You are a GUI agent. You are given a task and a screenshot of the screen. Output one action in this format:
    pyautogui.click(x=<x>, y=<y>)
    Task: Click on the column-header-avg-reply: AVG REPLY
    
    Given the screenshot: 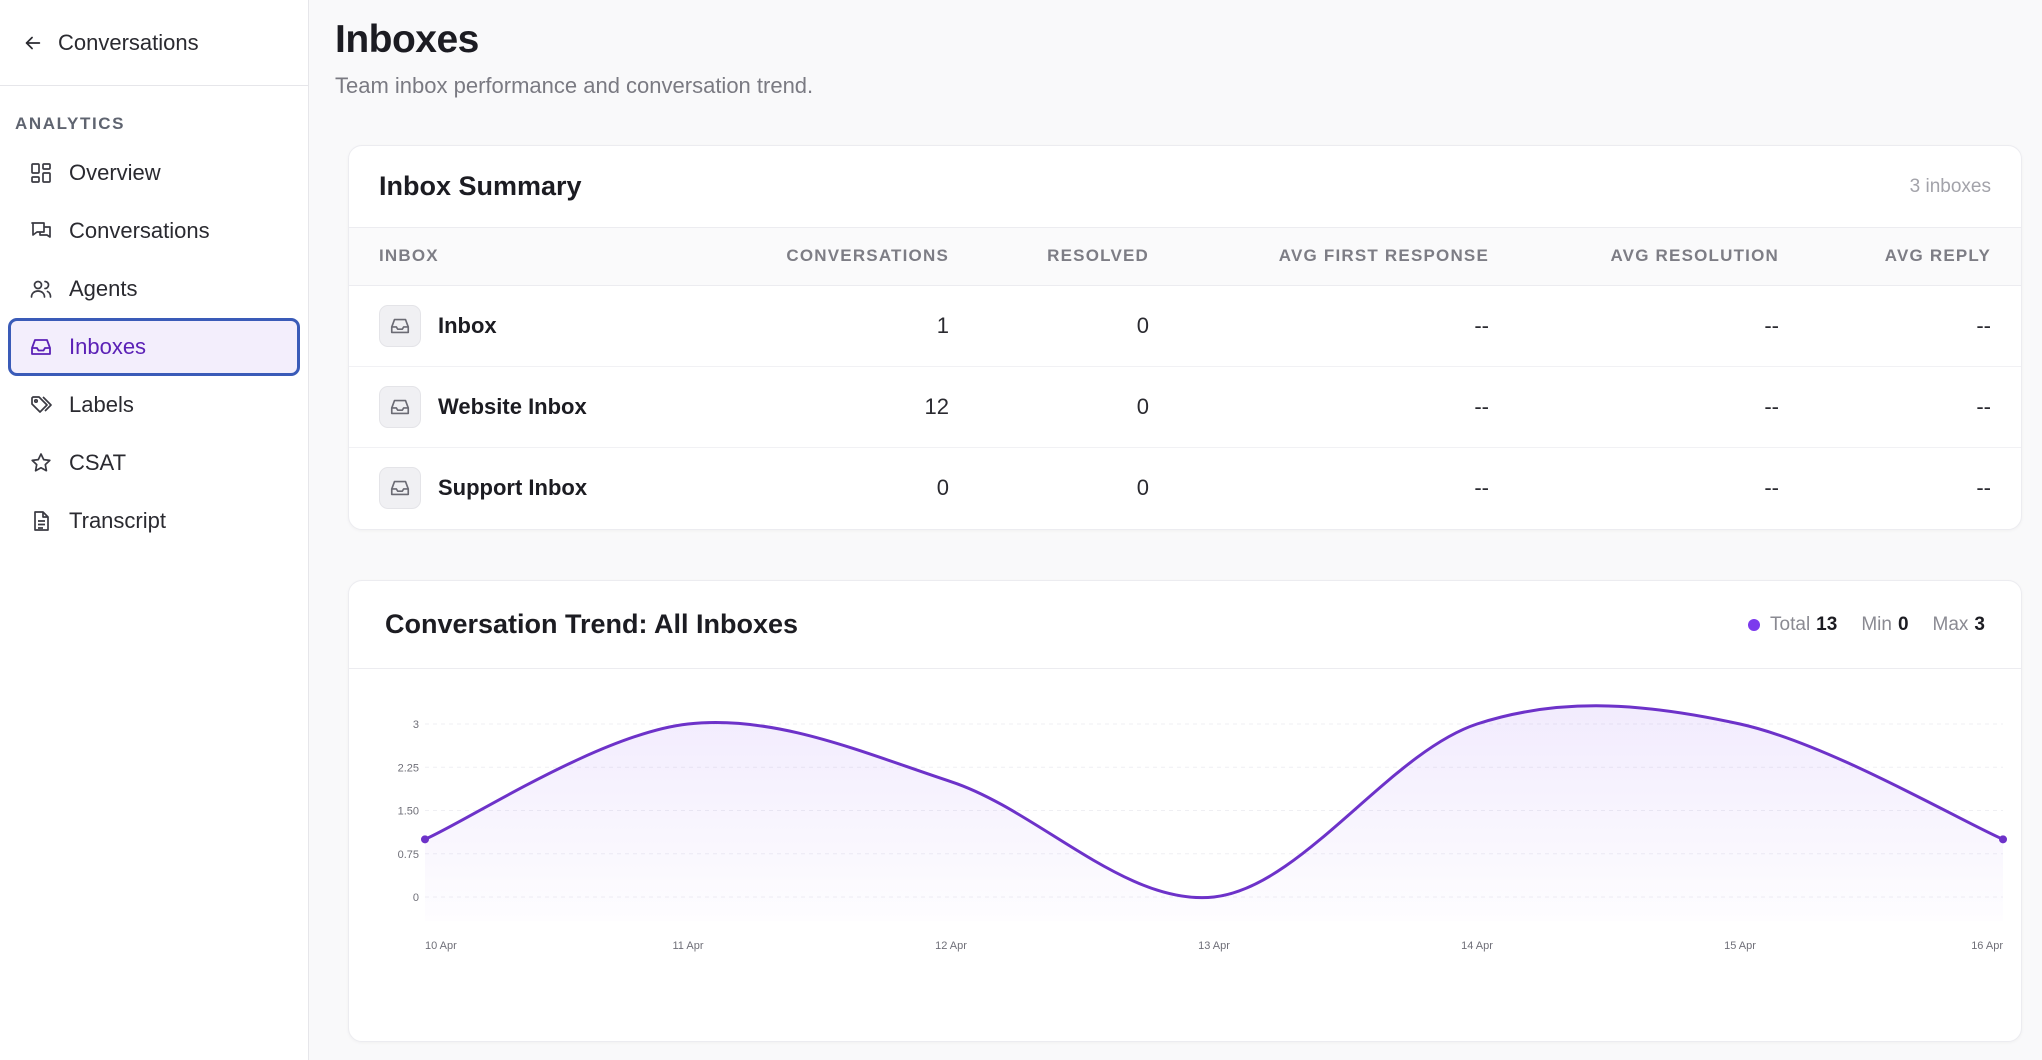 What is the action you would take?
    pyautogui.click(x=1937, y=256)
    